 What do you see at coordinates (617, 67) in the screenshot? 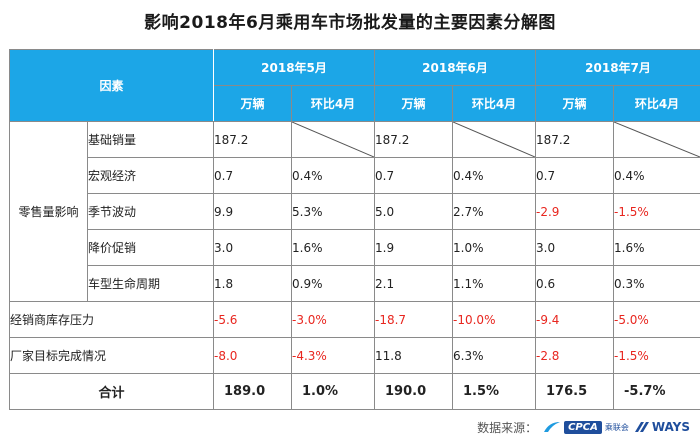
I see `month-header-july: 2018年7月` at bounding box center [617, 67].